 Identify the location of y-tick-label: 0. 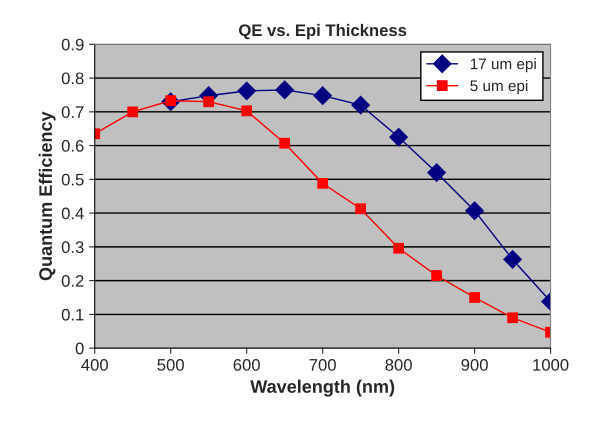
(80, 348).